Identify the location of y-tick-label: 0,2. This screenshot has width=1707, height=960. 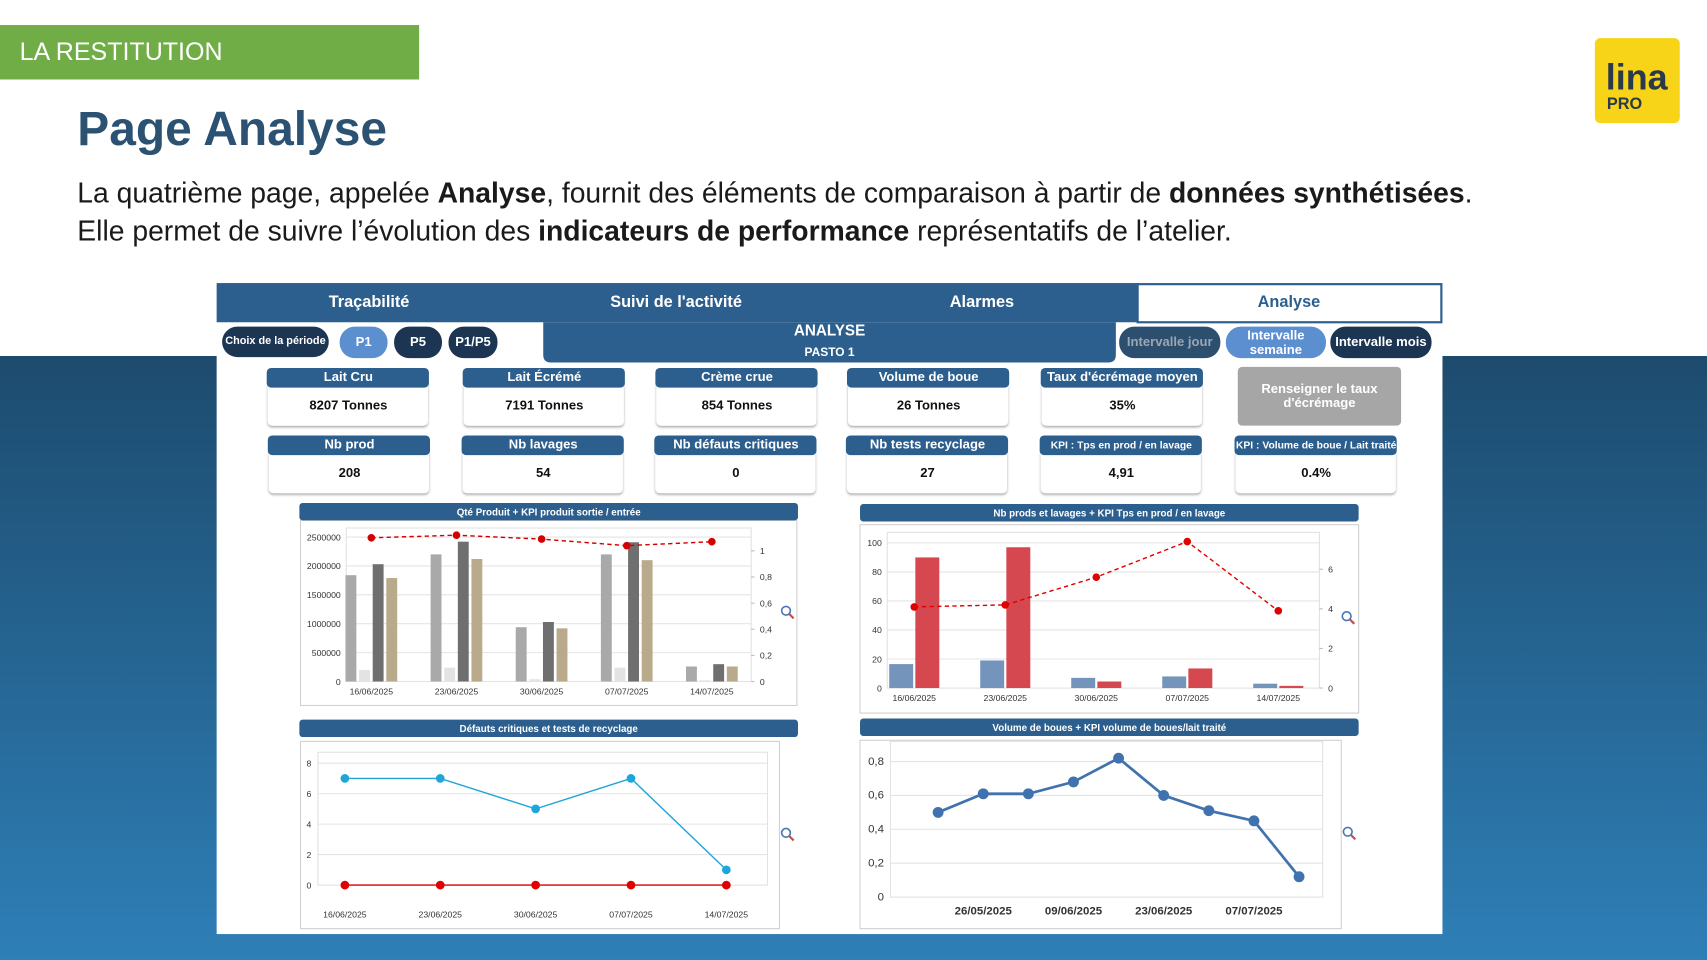
(876, 863).